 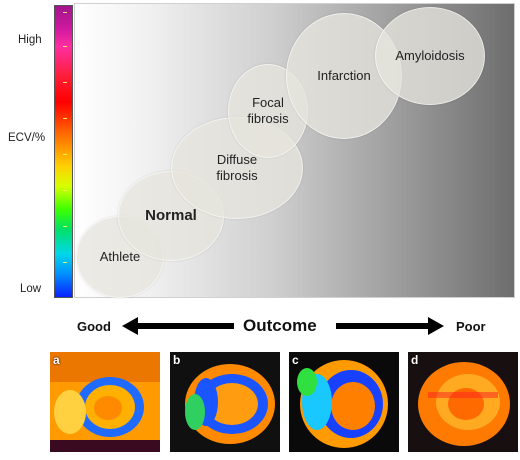 What do you see at coordinates (390, 326) in the screenshot?
I see `right-arrow` at bounding box center [390, 326].